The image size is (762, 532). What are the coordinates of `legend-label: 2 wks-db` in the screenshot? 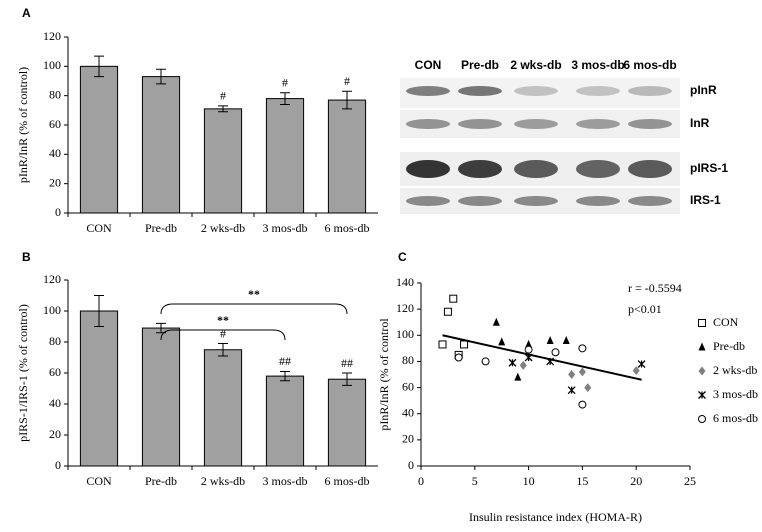 It's located at (735, 370).